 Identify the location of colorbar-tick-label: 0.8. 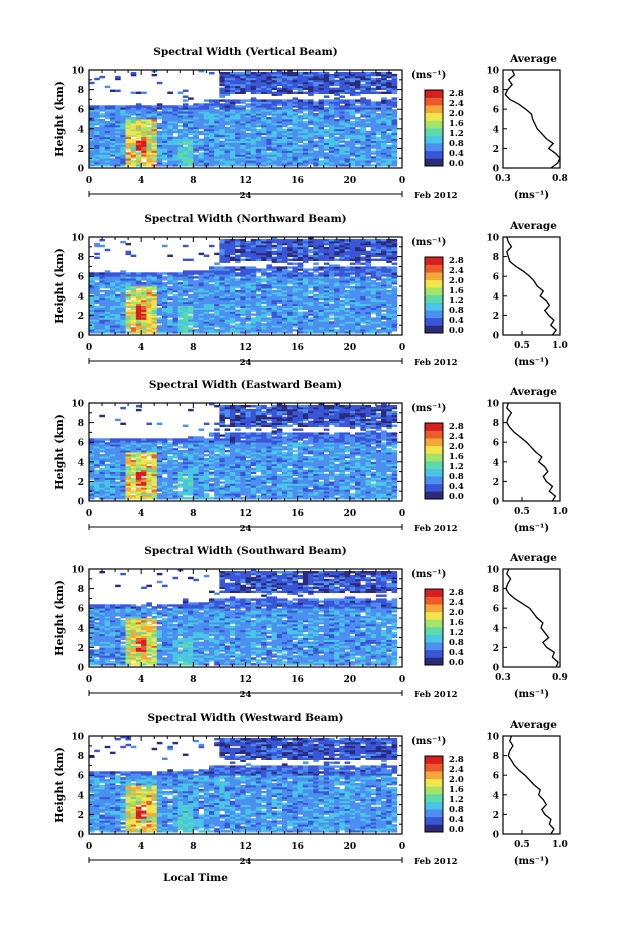
(456, 311).